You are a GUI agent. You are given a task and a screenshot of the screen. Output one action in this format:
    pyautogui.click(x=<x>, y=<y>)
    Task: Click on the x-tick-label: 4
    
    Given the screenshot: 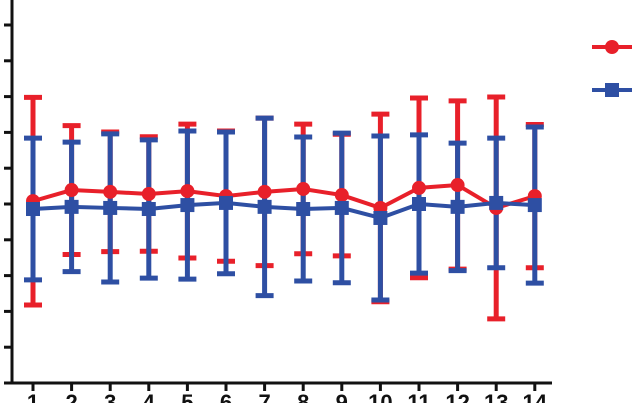 What is the action you would take?
    pyautogui.click(x=149, y=396)
    